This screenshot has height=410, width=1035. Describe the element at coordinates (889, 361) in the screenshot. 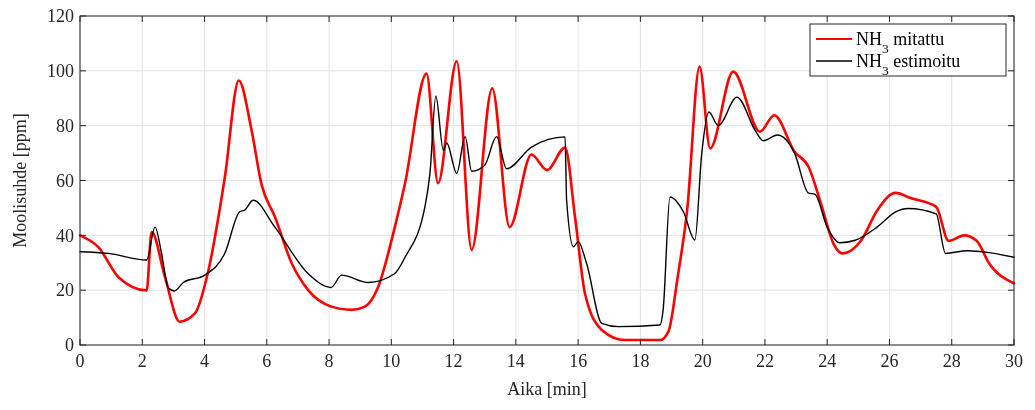

I see `x-tick-label: 26` at that location.